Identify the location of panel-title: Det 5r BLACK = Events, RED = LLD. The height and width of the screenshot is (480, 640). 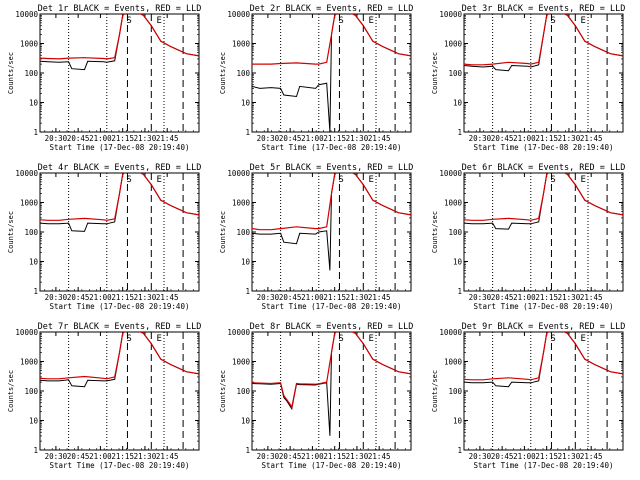
(332, 168).